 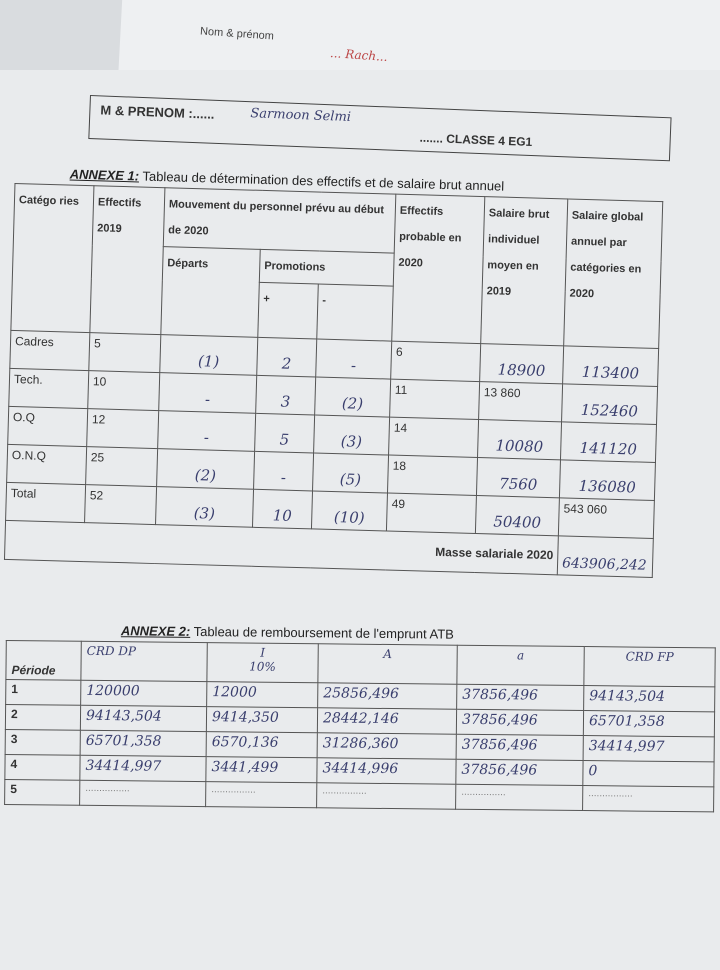 What do you see at coordinates (262, 694) in the screenshot?
I see `cell-i: 12000` at bounding box center [262, 694].